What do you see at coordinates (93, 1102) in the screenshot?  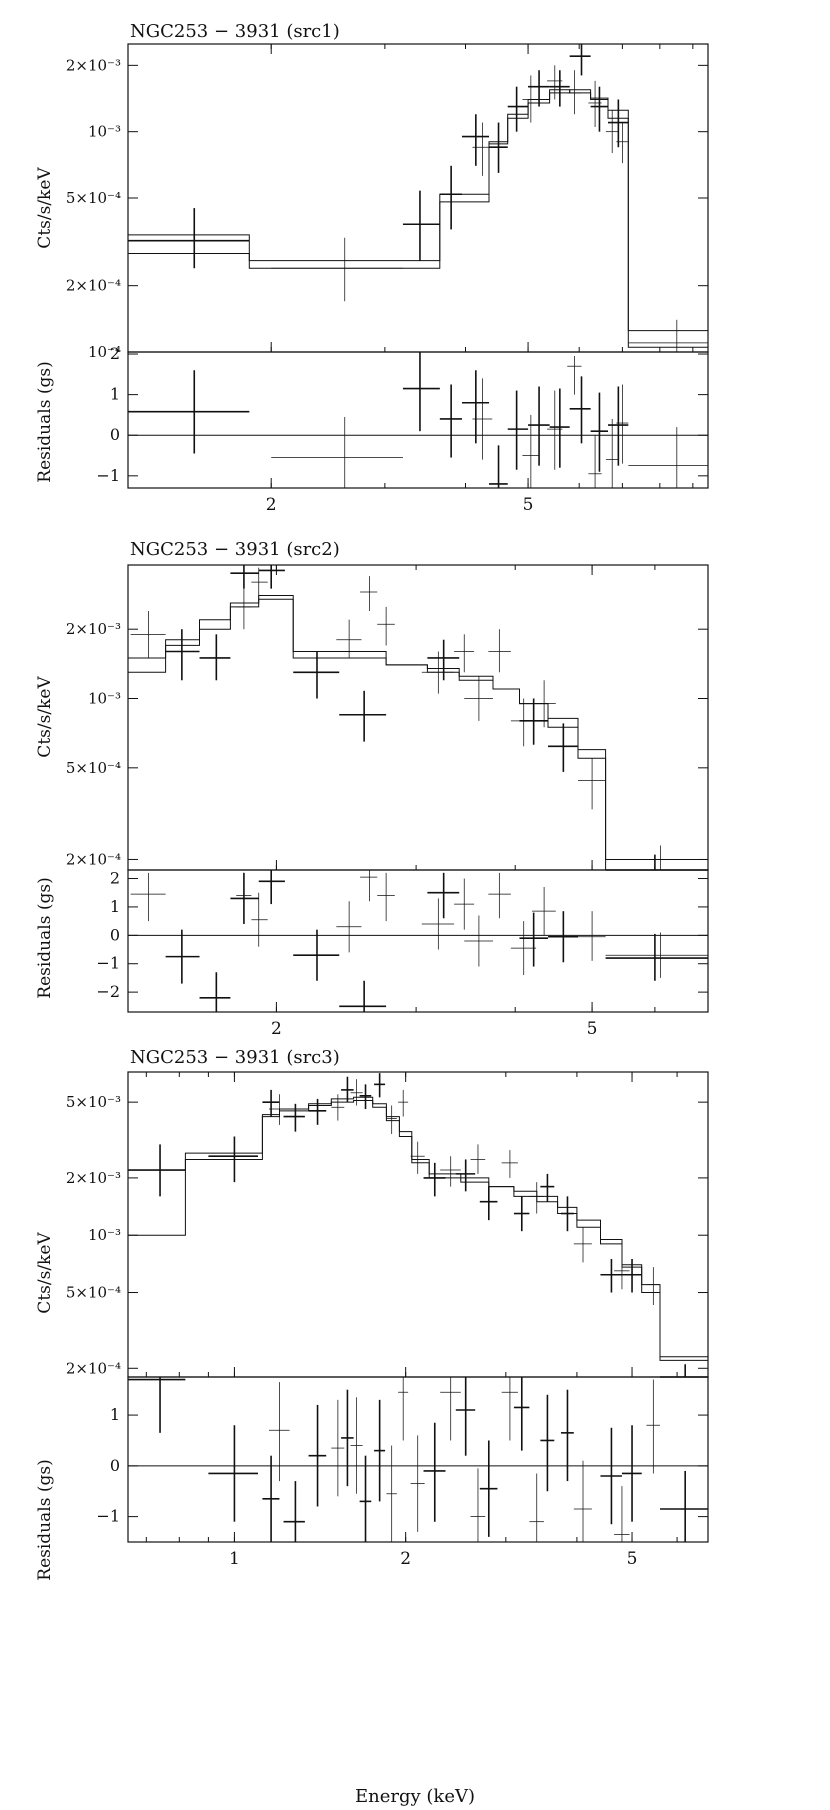 I see `y-tick-label: 5×10⁻³` at bounding box center [93, 1102].